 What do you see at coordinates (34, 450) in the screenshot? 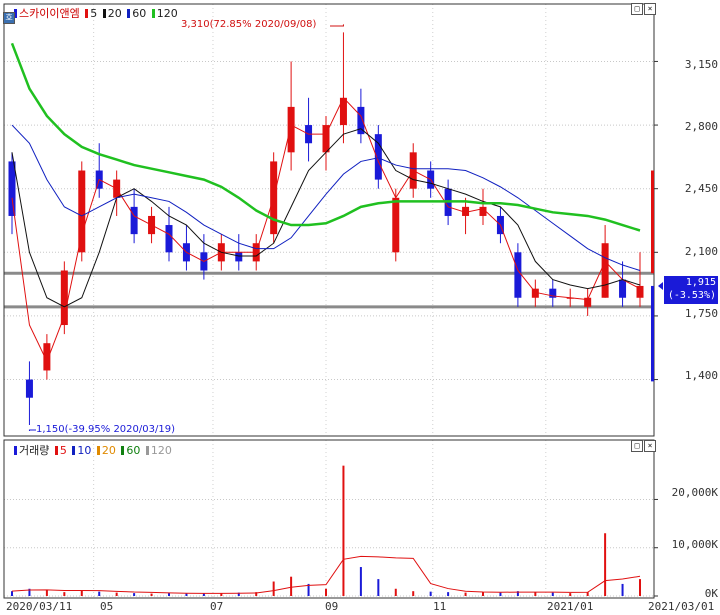
I see `volume-name: 거래량` at bounding box center [34, 450].